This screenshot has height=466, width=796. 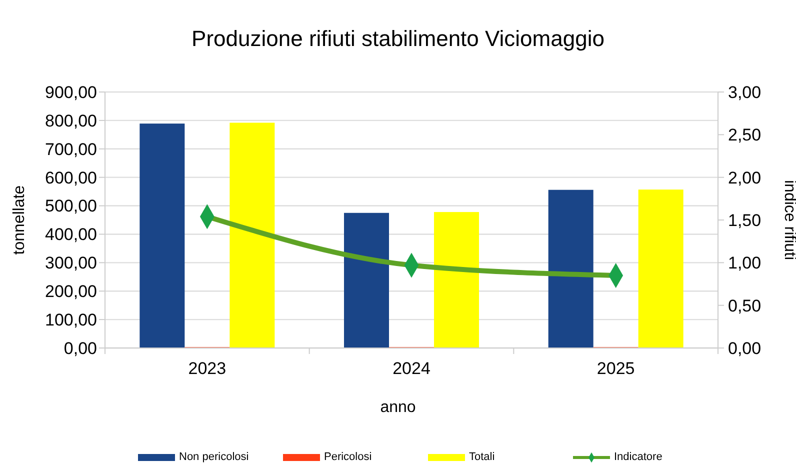 What do you see at coordinates (71, 263) in the screenshot?
I see `y-tick-label: 300,00` at bounding box center [71, 263].